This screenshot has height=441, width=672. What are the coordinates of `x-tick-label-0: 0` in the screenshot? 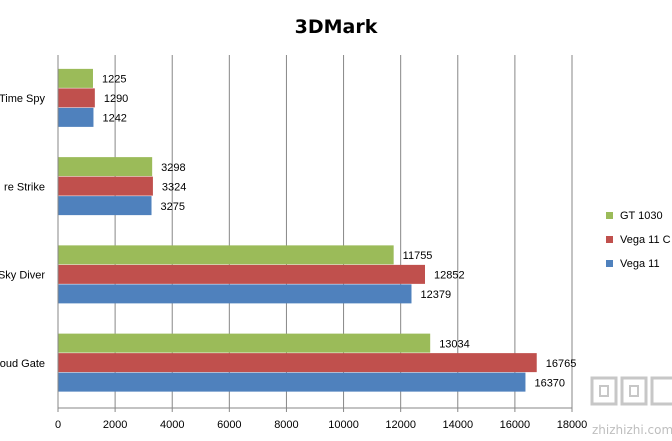 It's located at (58, 425).